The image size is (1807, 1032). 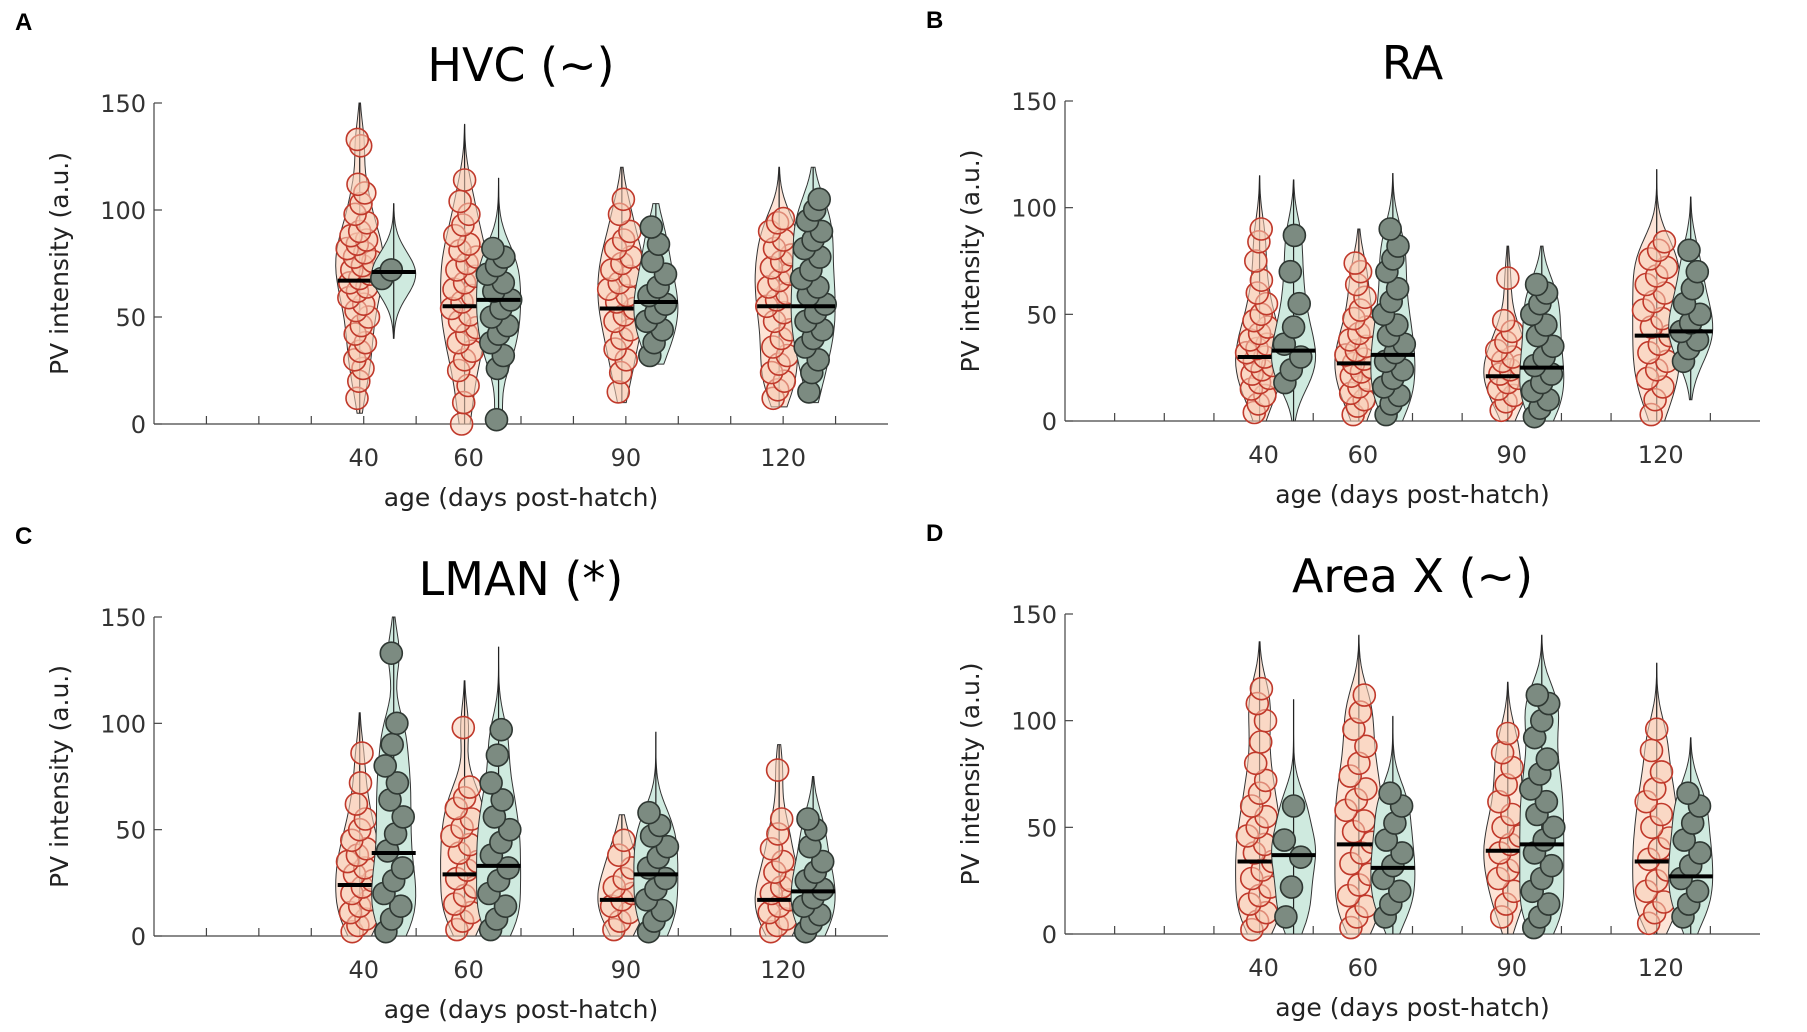 What do you see at coordinates (934, 533) in the screenshot?
I see `panel-letter: D` at bounding box center [934, 533].